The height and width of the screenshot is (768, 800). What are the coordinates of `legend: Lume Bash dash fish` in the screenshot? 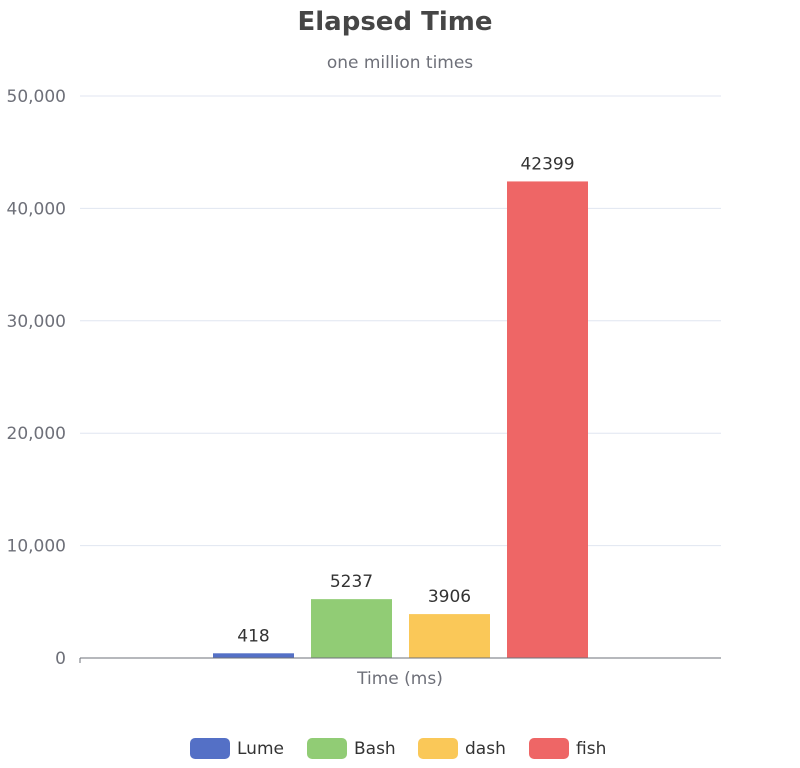 It's located at (398, 748).